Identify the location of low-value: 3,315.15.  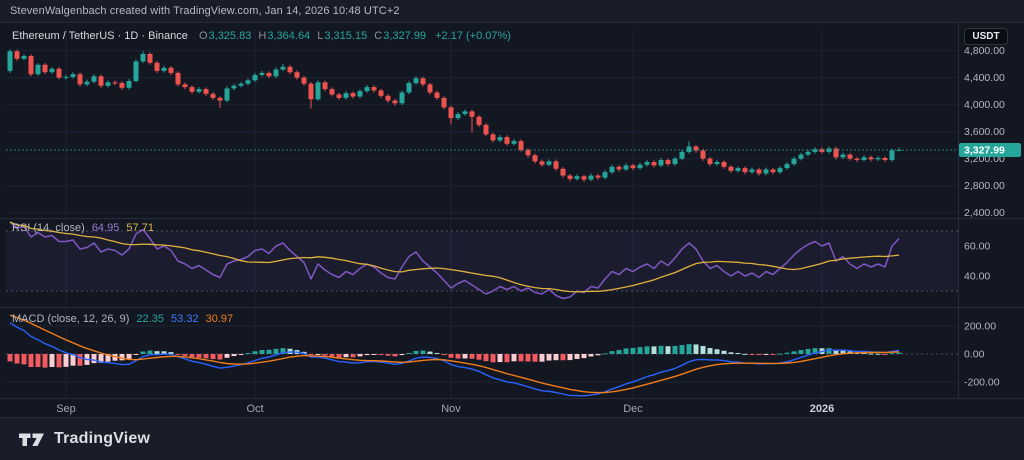
(346, 36).